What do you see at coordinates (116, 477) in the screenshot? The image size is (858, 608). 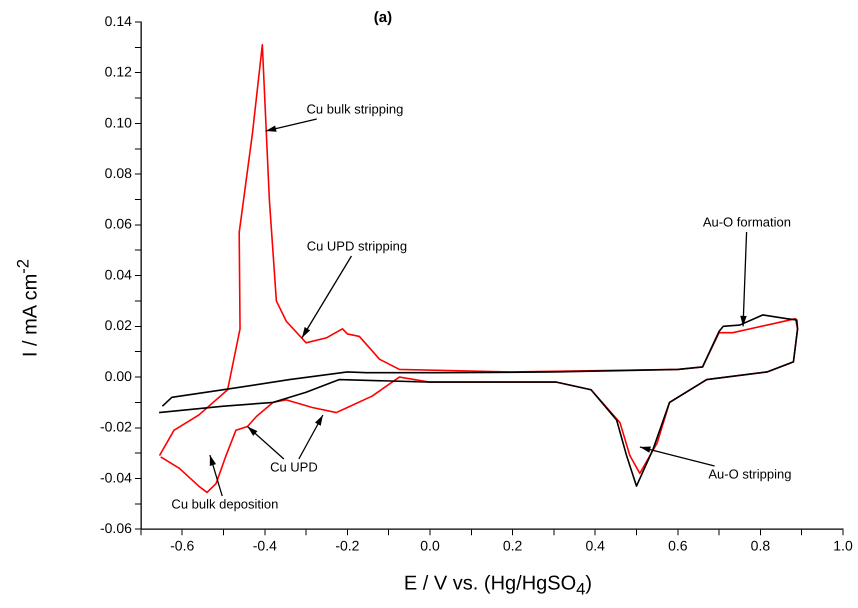 I see `y-tick-label: -0.04` at bounding box center [116, 477].